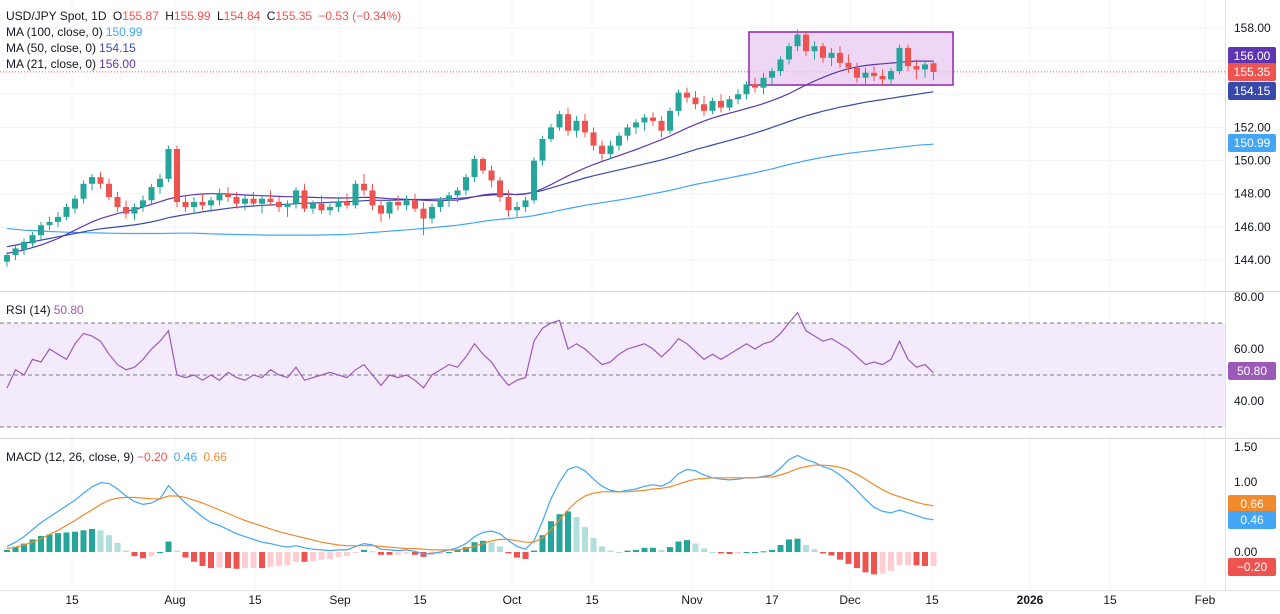 Image resolution: width=1280 pixels, height=614 pixels. Describe the element at coordinates (140, 16) in the screenshot. I see `open-value: 155.87` at that location.